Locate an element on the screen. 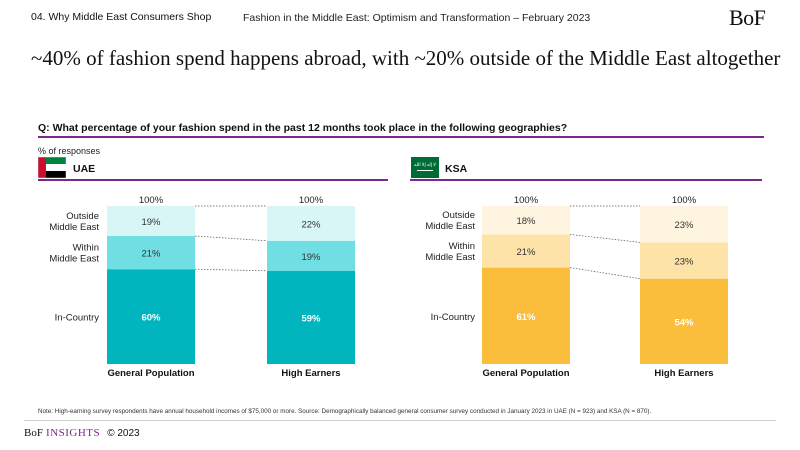 This screenshot has width=800, height=450. uae-bar-general-in-country is located at coordinates (151, 316).